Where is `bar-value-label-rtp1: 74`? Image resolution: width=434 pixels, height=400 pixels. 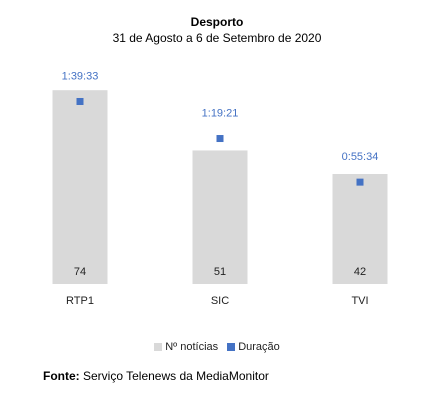 bar-value-label-rtp1: 74 is located at coordinates (80, 272).